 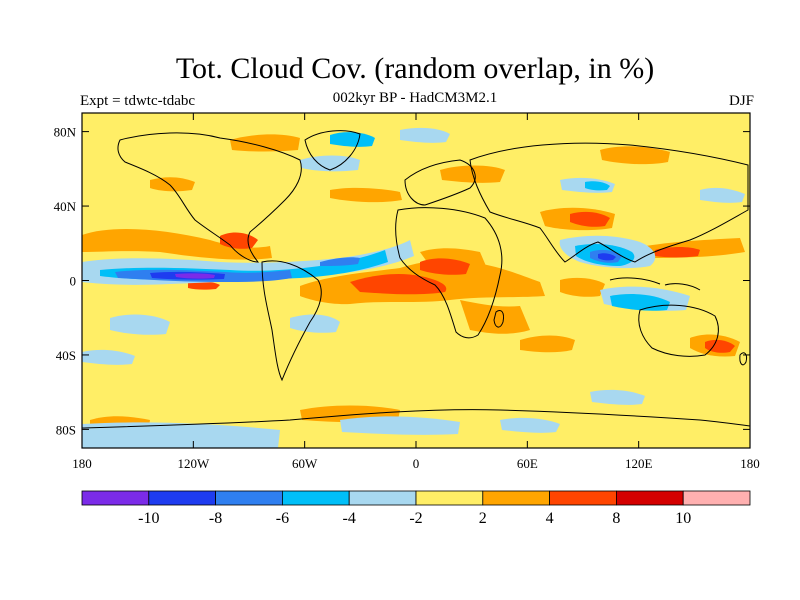 What do you see at coordinates (483, 518) in the screenshot?
I see `colorbar-label: 2` at bounding box center [483, 518].